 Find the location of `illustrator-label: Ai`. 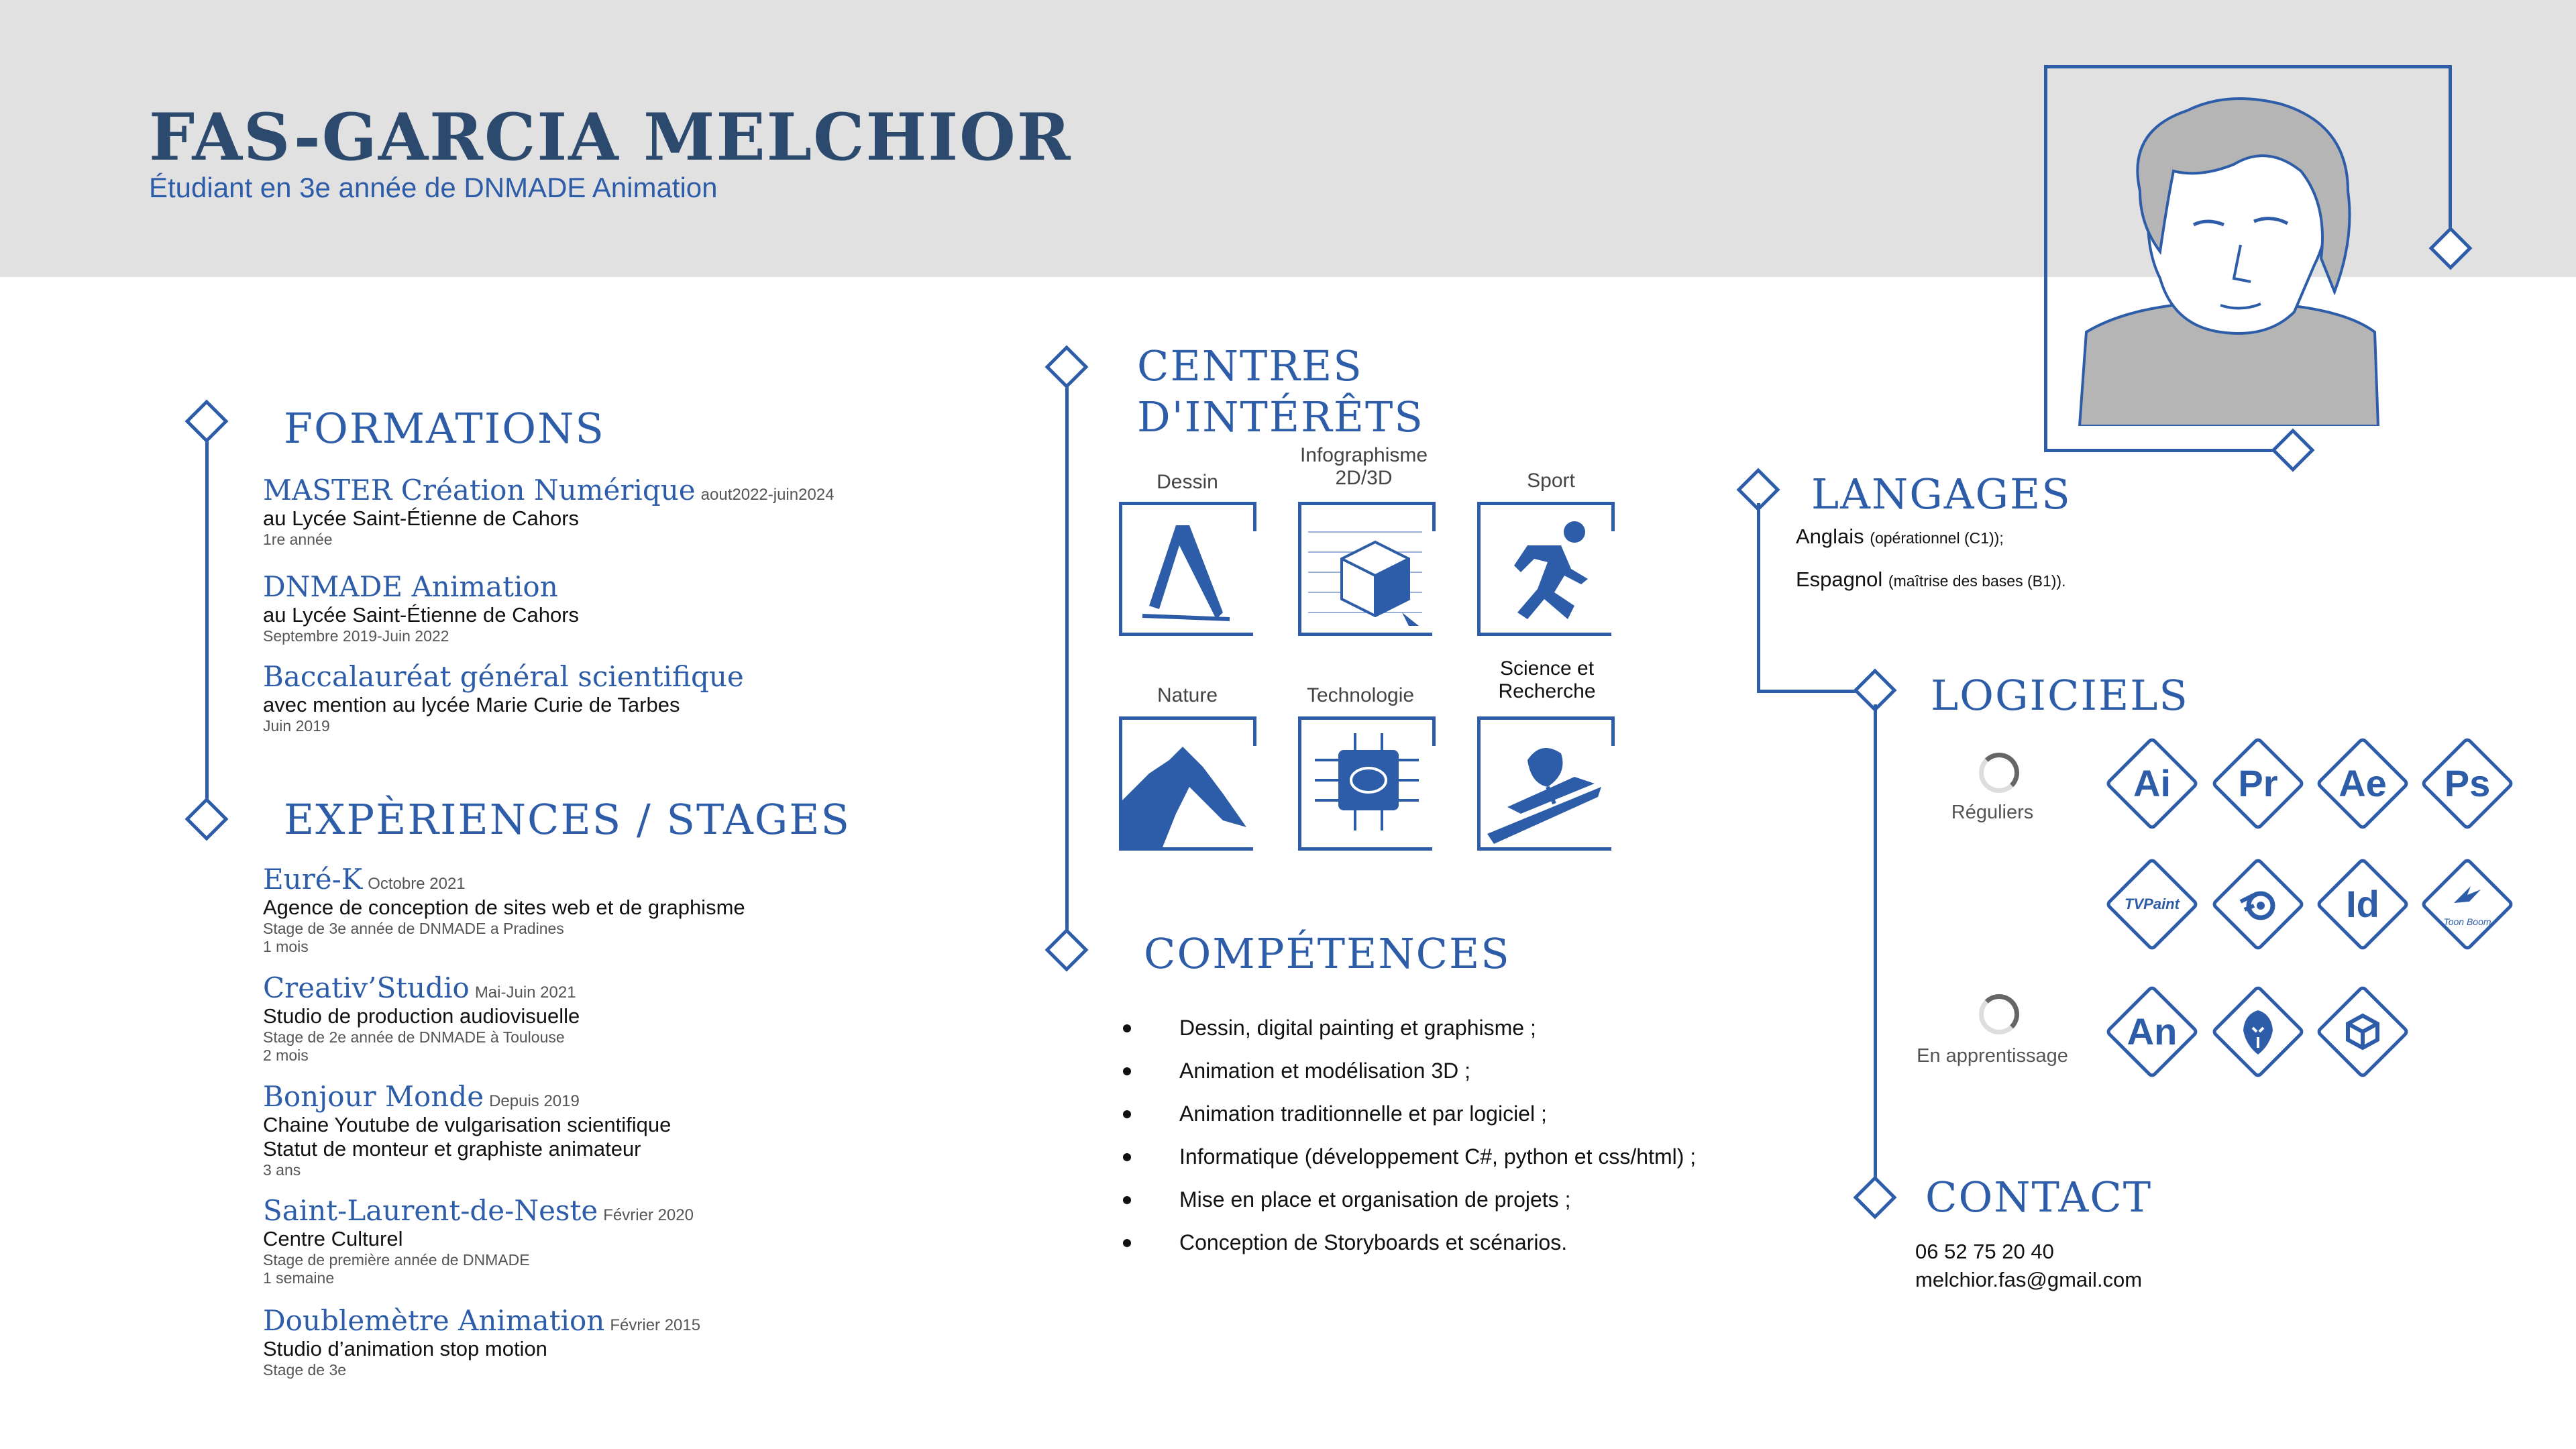

illustrator-label: Ai is located at coordinates (2152, 783).